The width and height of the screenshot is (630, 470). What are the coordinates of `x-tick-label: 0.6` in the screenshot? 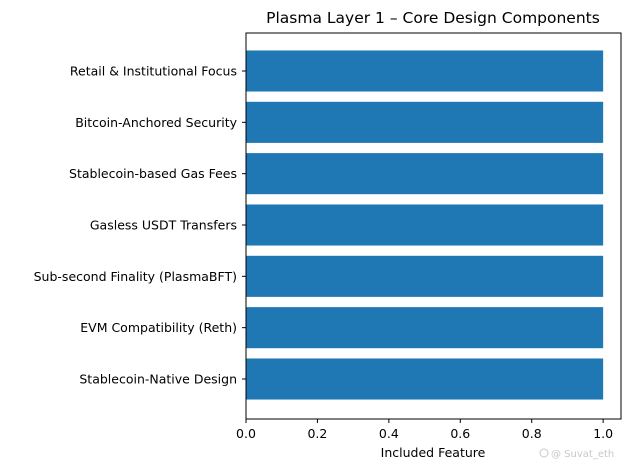 It's located at (460, 433).